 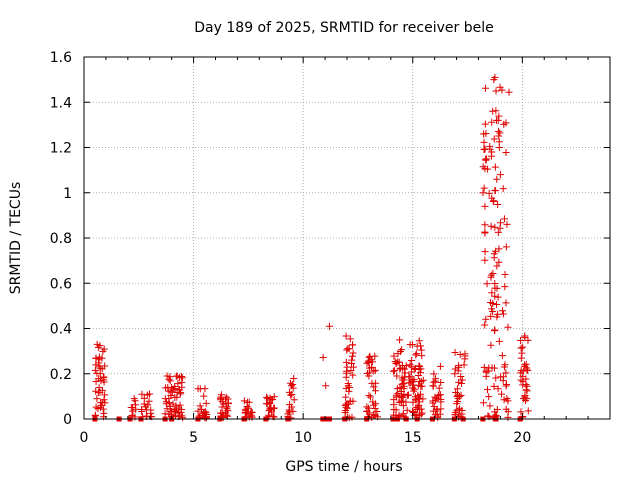 I want to click on y-tick-label: 0.4, so click(x=61, y=330).